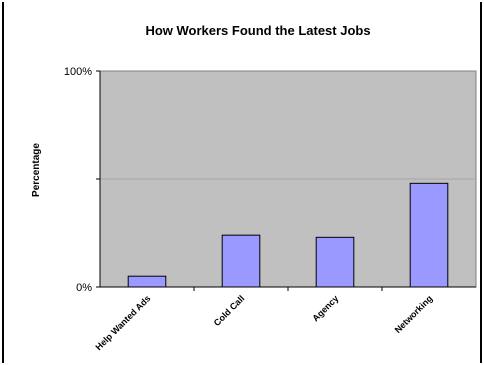  What do you see at coordinates (3, 182) in the screenshot?
I see `frame-left-edge` at bounding box center [3, 182].